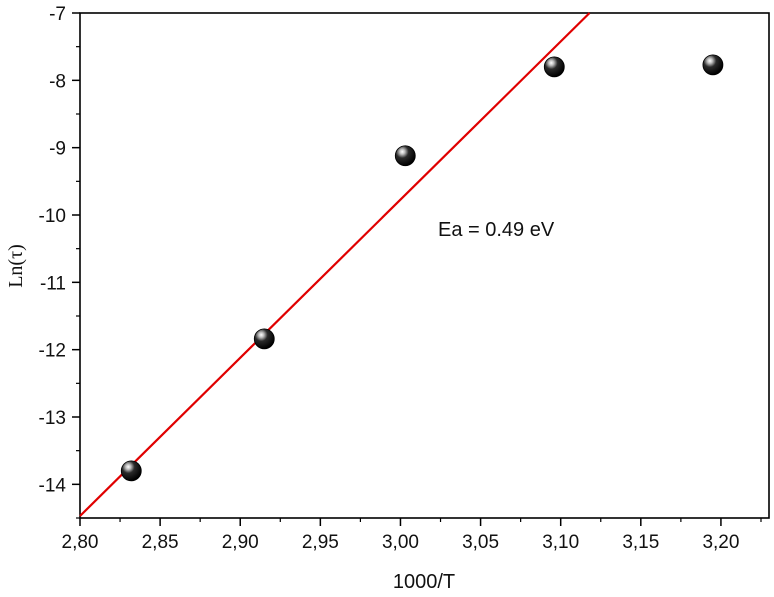 The image size is (774, 597). I want to click on y-tick-label: -10, so click(52, 216).